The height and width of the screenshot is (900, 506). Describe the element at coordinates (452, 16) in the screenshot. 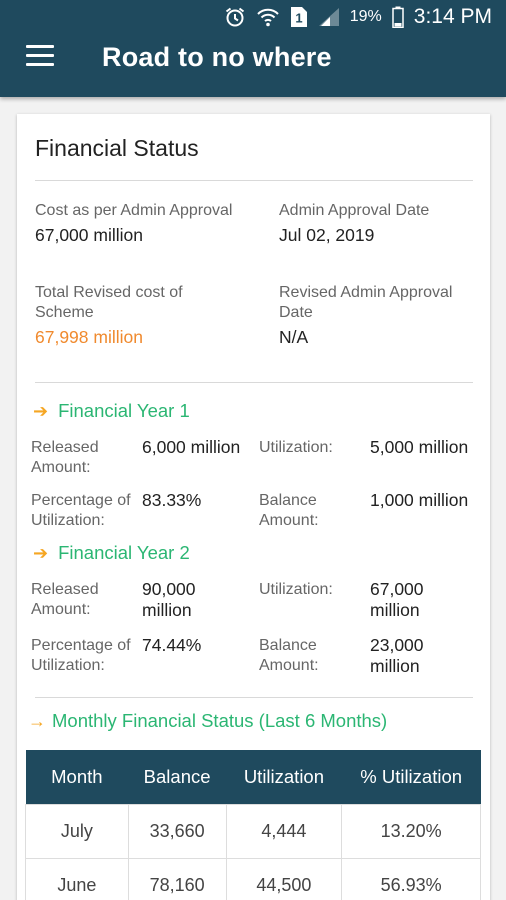

I see `clock: 3:14 PM` at that location.